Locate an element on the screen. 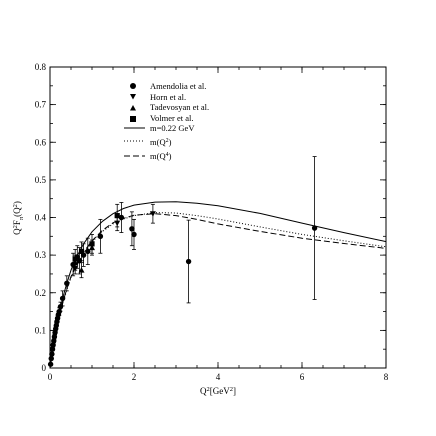  y-tick-label: 0 is located at coordinates (44, 368).